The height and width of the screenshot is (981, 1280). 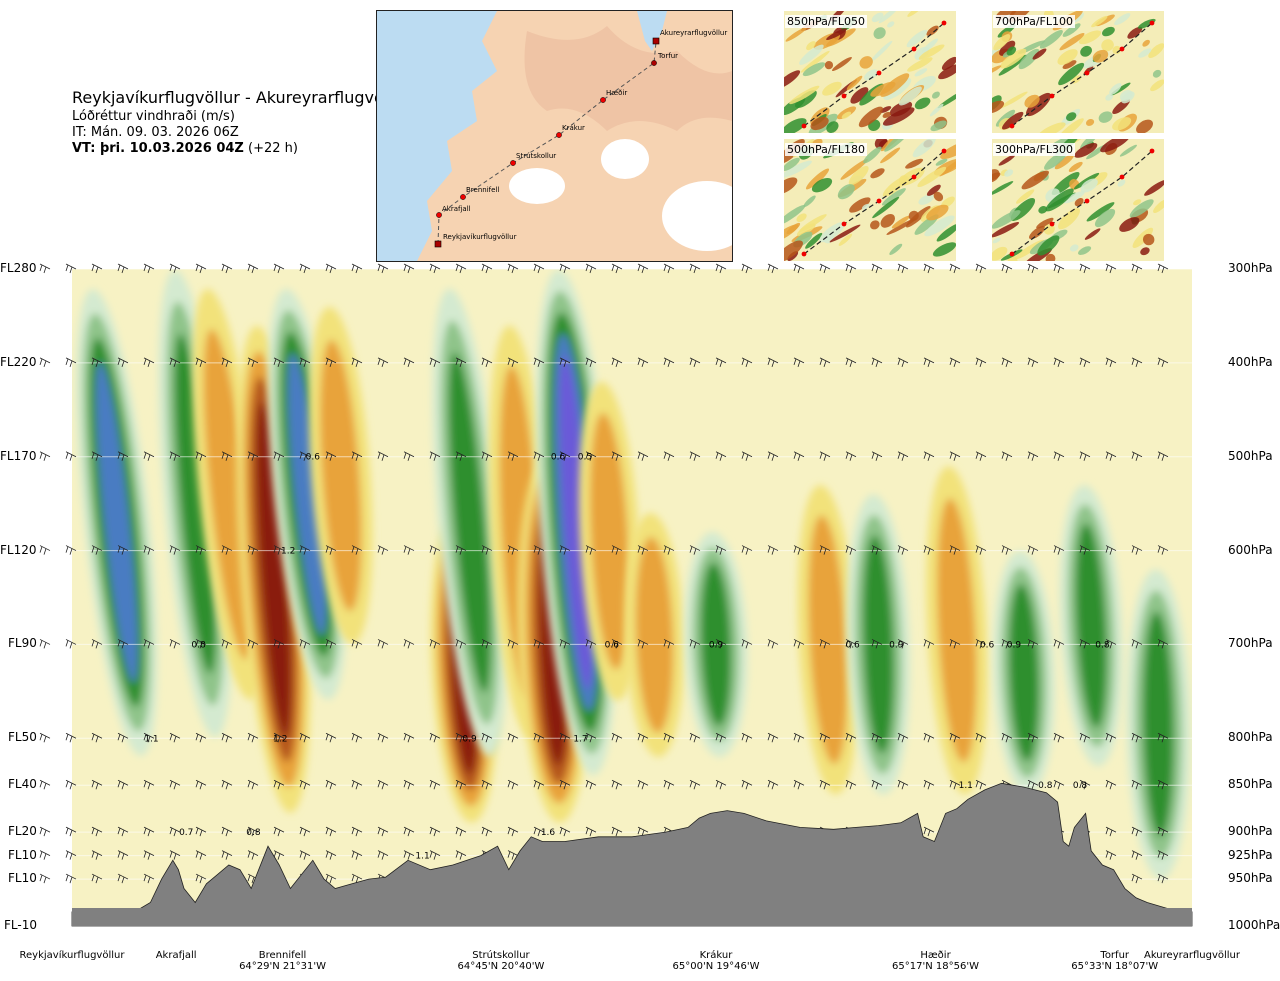 I want to click on station-2: Brennifell 64°29'N 21°31'W, so click(x=283, y=961).